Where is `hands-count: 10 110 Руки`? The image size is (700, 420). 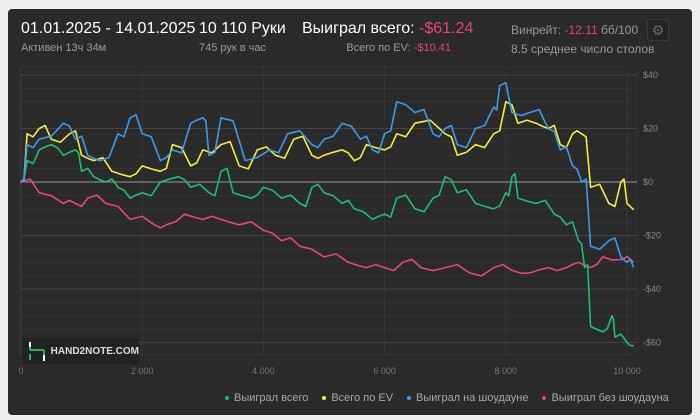
hands-count: 10 110 Руки is located at coordinates (242, 28).